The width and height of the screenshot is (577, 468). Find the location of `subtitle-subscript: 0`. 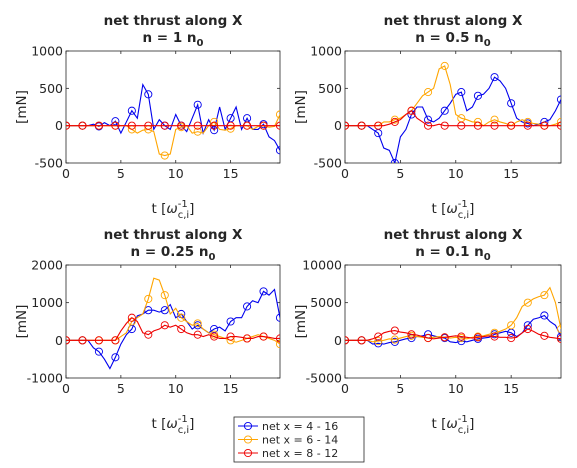

subtitle-subscript: 0 is located at coordinates (200, 43).